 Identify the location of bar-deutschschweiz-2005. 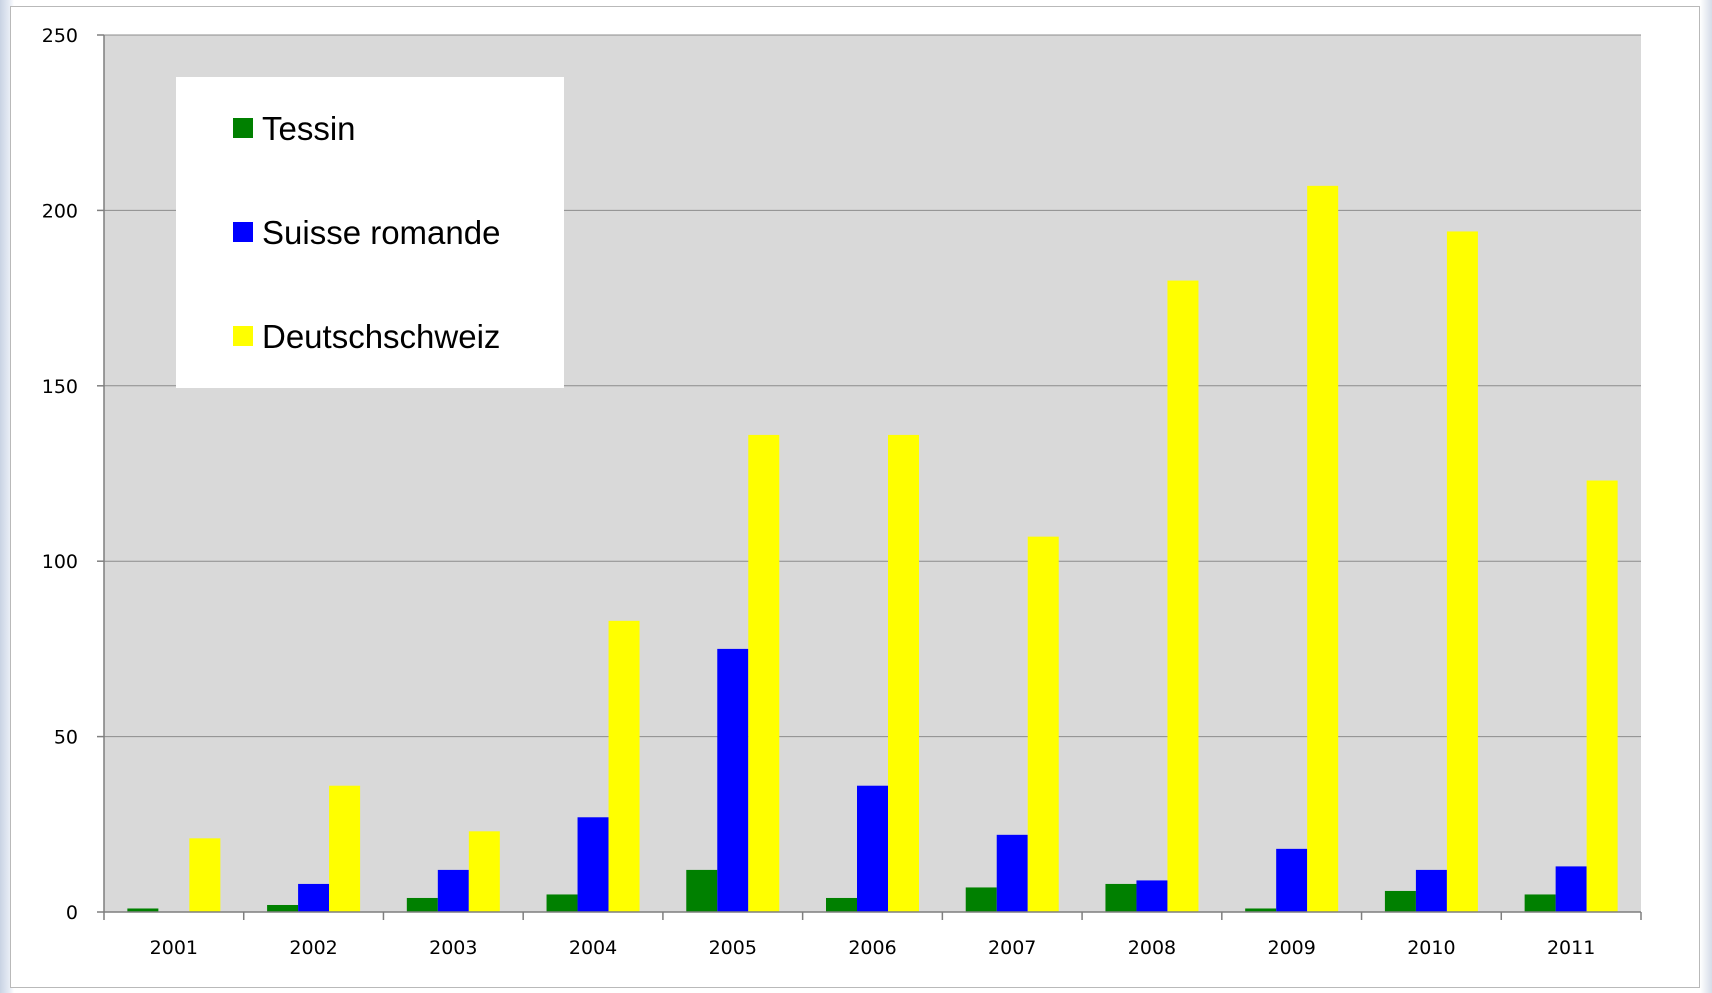
(764, 673).